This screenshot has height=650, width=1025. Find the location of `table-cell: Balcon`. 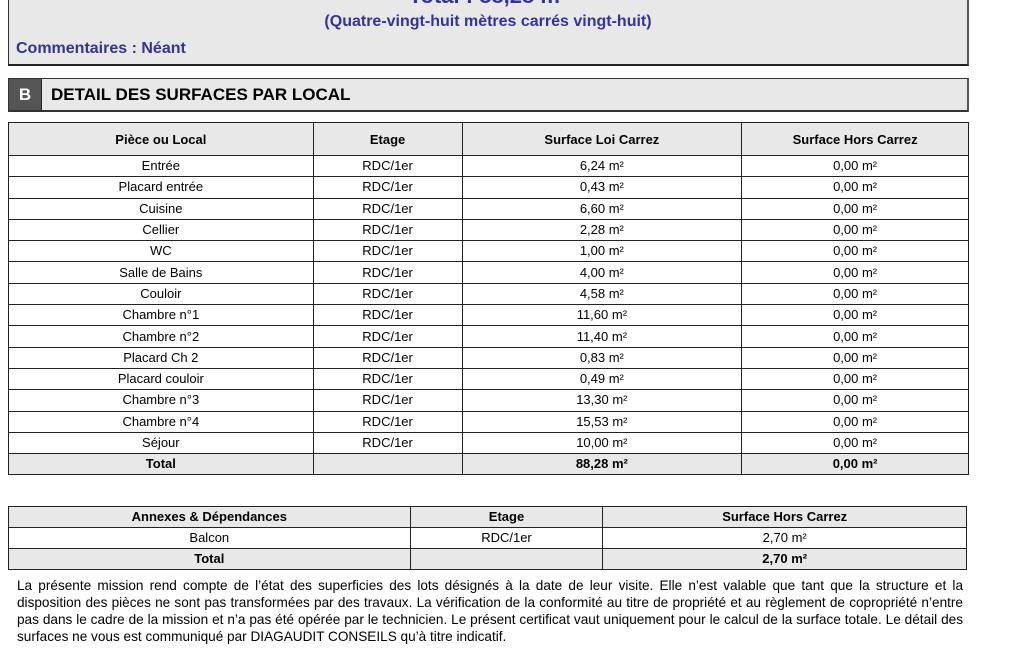

table-cell: Balcon is located at coordinates (209, 538).